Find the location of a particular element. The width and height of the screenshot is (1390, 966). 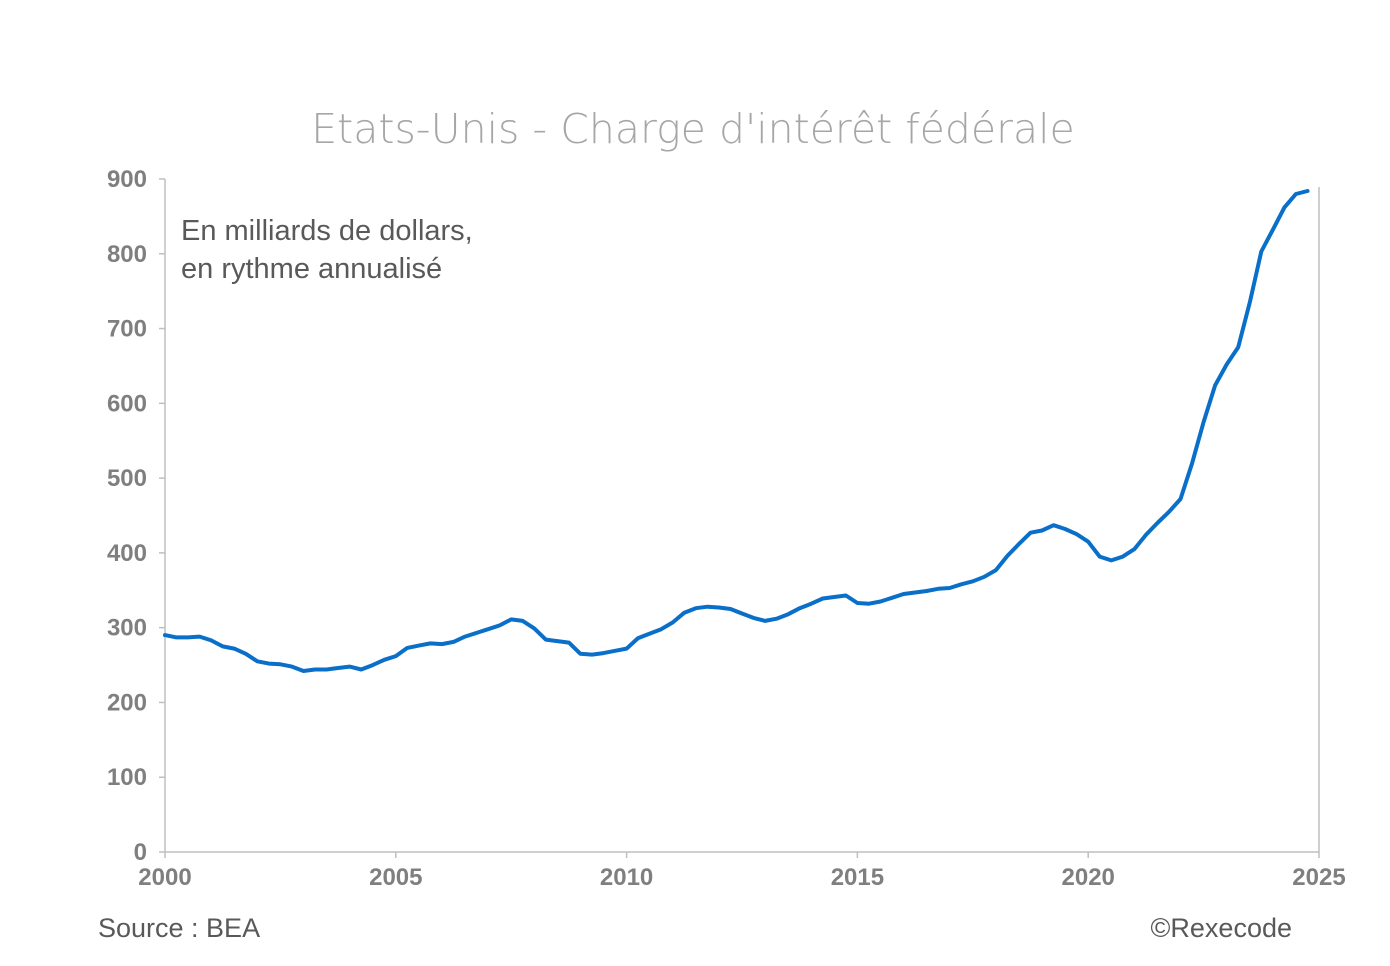

unit-annotation-line1: En milliards de dollars, is located at coordinates (327, 231).